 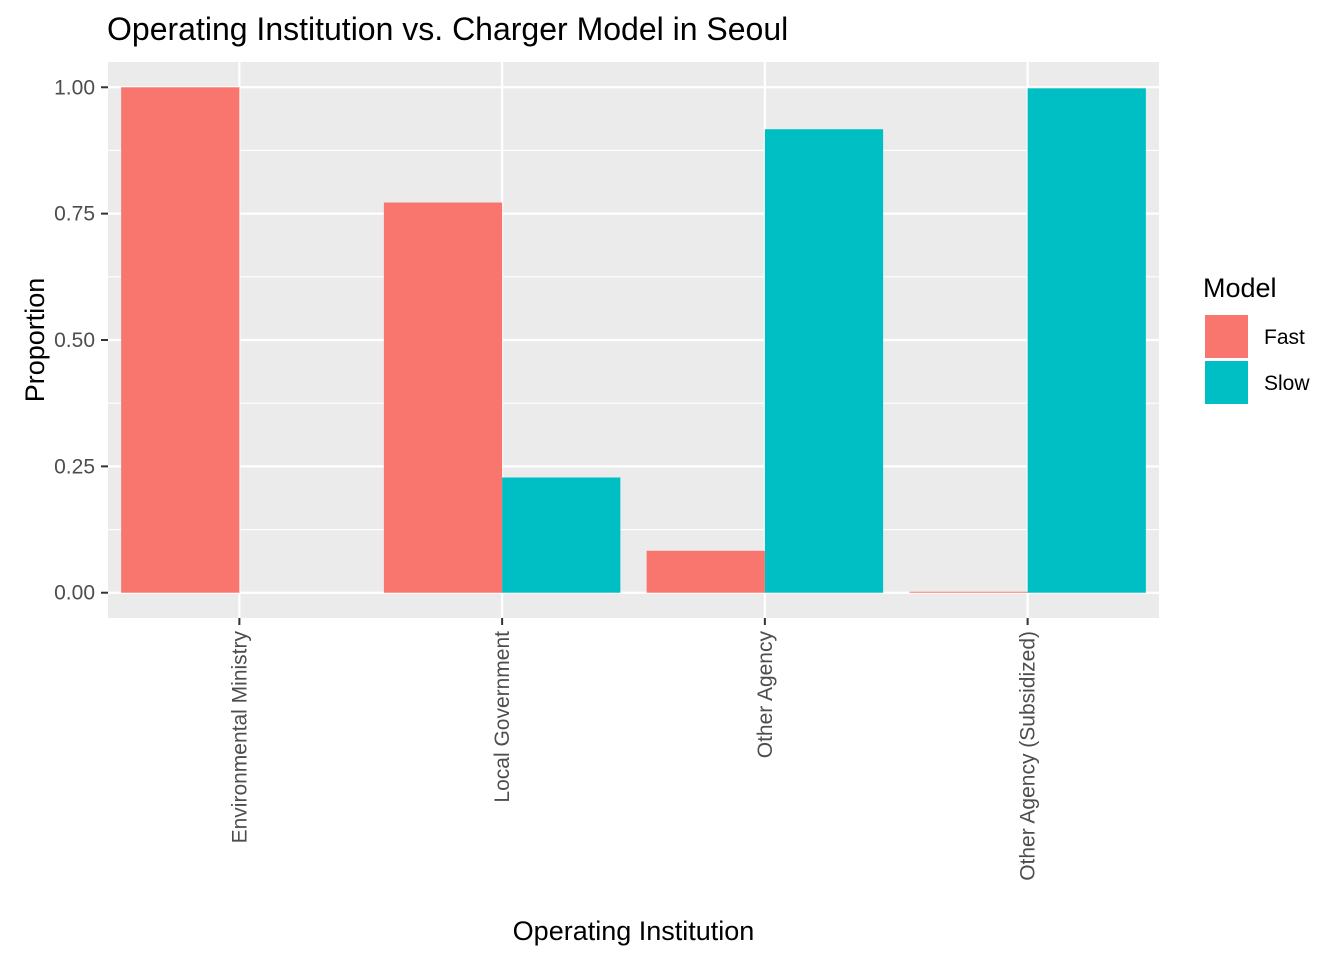 I want to click on legend-key-slow, so click(x=1226, y=382).